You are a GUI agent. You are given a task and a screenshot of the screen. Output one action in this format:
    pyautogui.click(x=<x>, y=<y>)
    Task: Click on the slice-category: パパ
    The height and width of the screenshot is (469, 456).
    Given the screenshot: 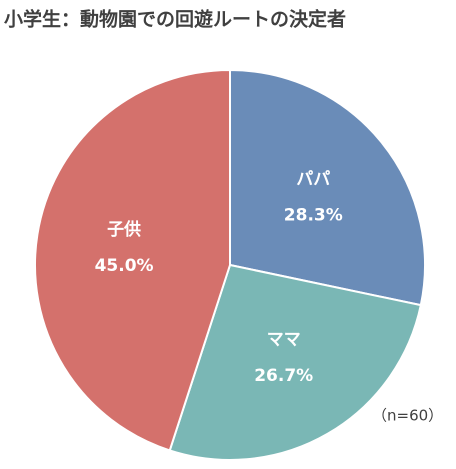 What is the action you would take?
    pyautogui.click(x=313, y=179)
    